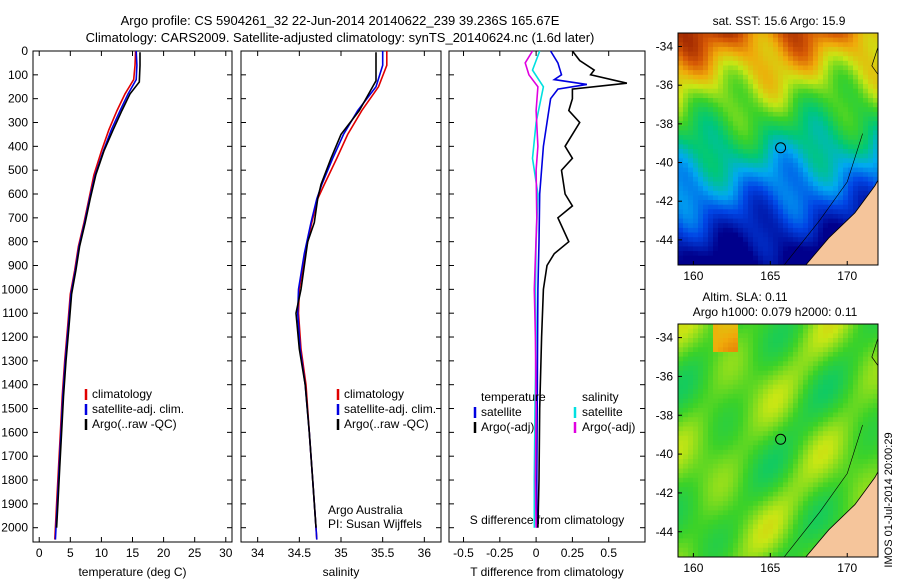  I want to click on map-x-tick-label: 160, so click(693, 568).